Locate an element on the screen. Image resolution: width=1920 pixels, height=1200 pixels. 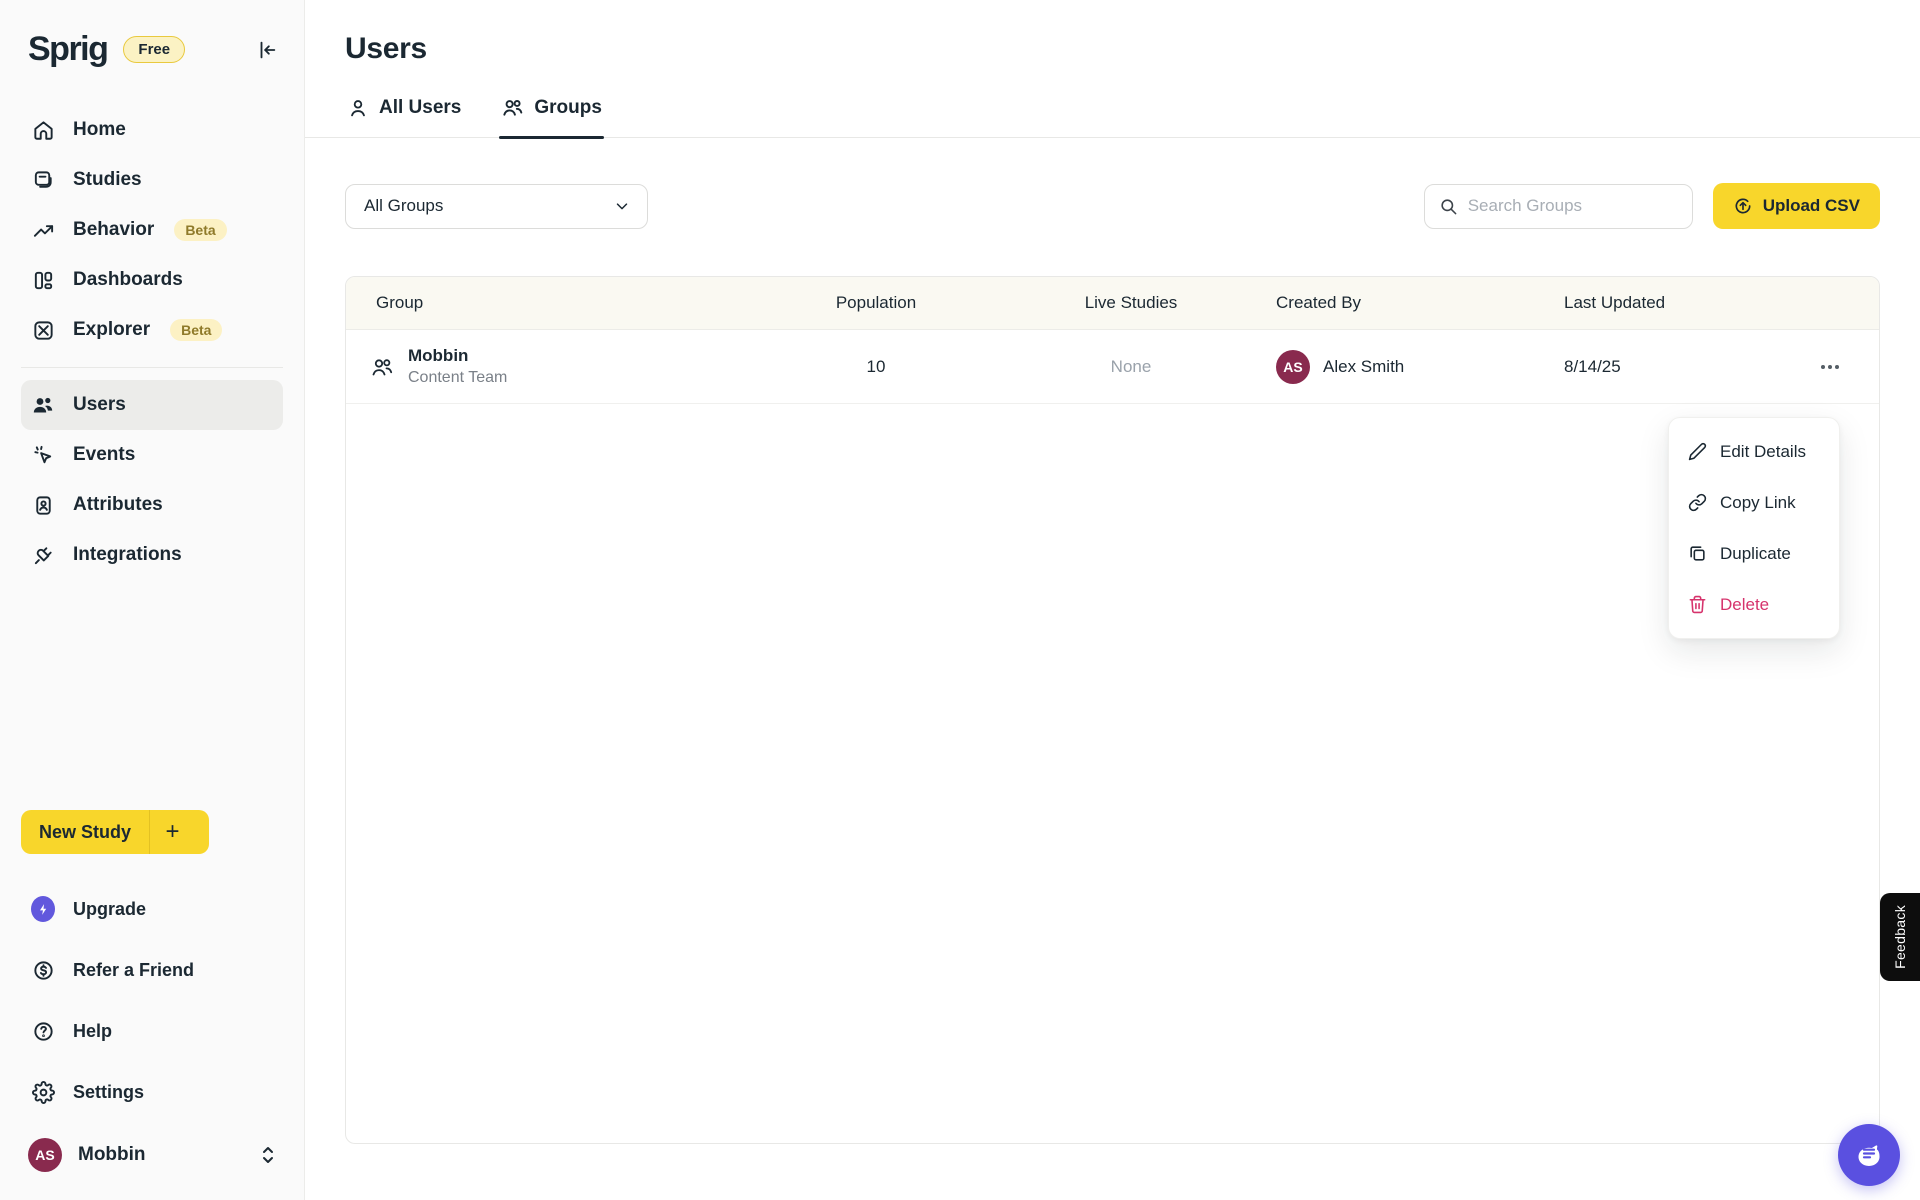
gear-icon is located at coordinates (43, 1092).